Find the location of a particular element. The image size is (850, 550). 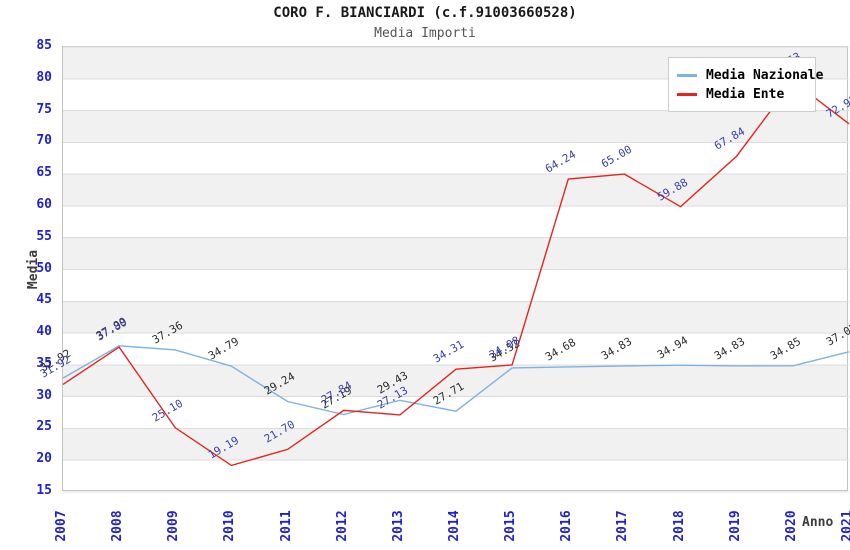

y-tick-label: 85 is located at coordinates (44, 45).